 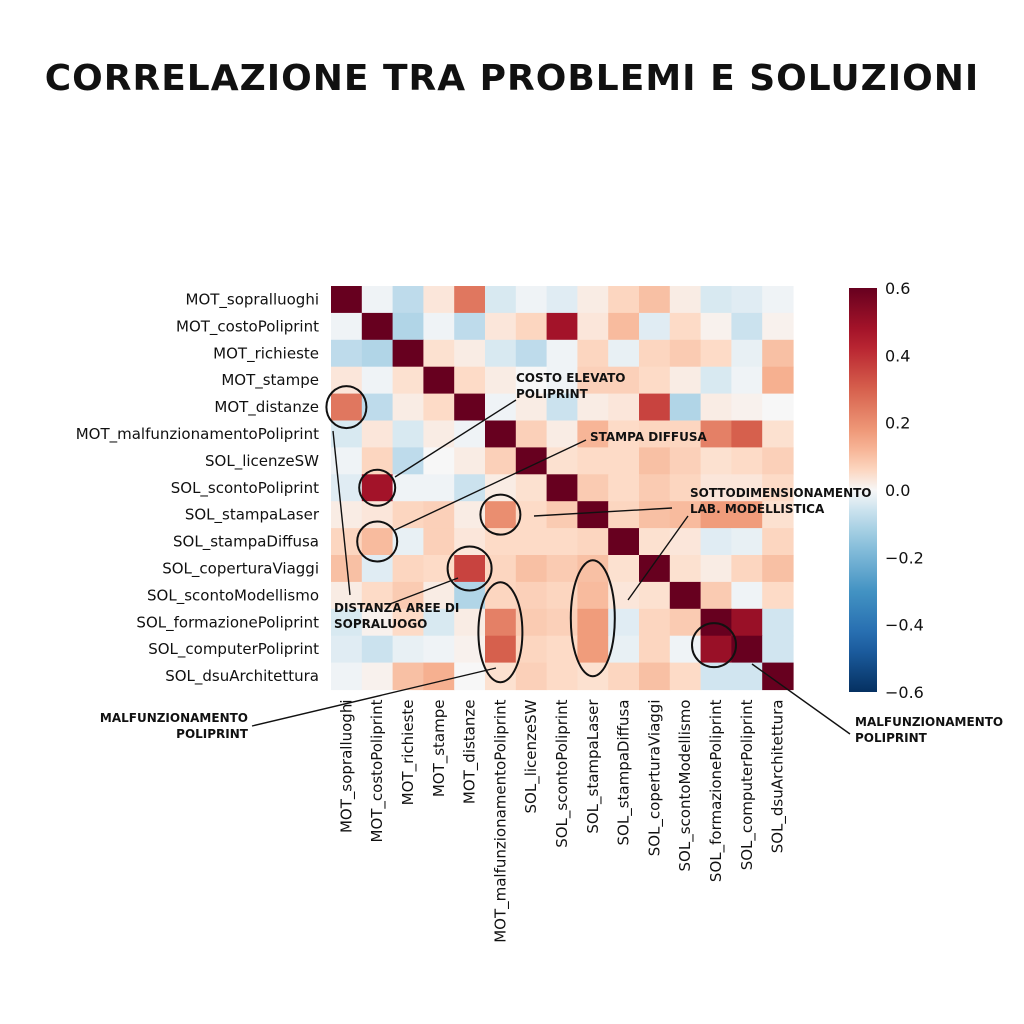 What do you see at coordinates (904, 692) in the screenshot?
I see `colorbar-tick-label: −0.6` at bounding box center [904, 692].